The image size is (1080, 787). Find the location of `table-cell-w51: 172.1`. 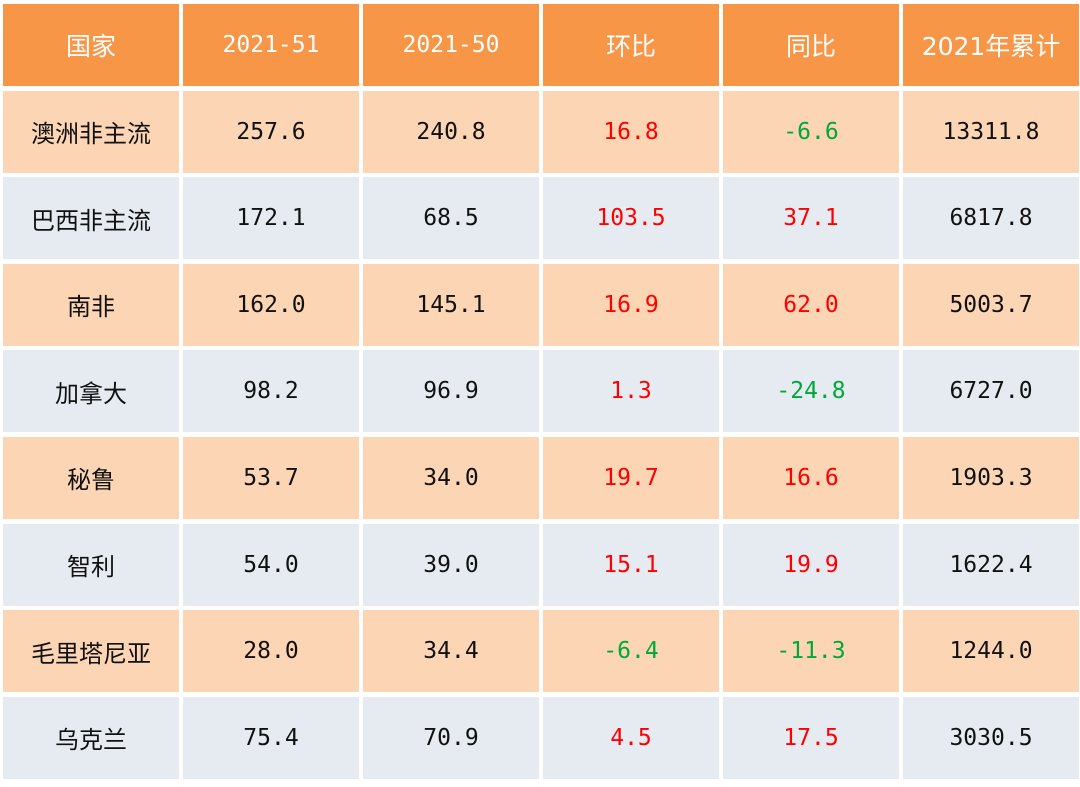

table-cell-w51: 172.1 is located at coordinates (271, 218).